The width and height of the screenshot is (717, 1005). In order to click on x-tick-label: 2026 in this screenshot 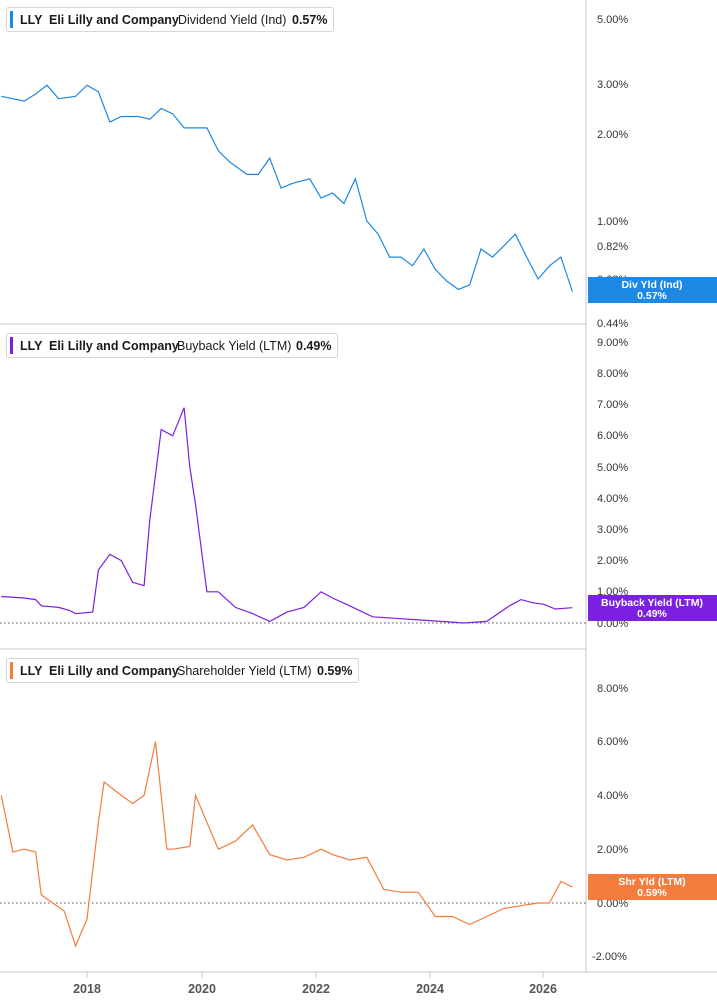, I will do `click(543, 989)`.